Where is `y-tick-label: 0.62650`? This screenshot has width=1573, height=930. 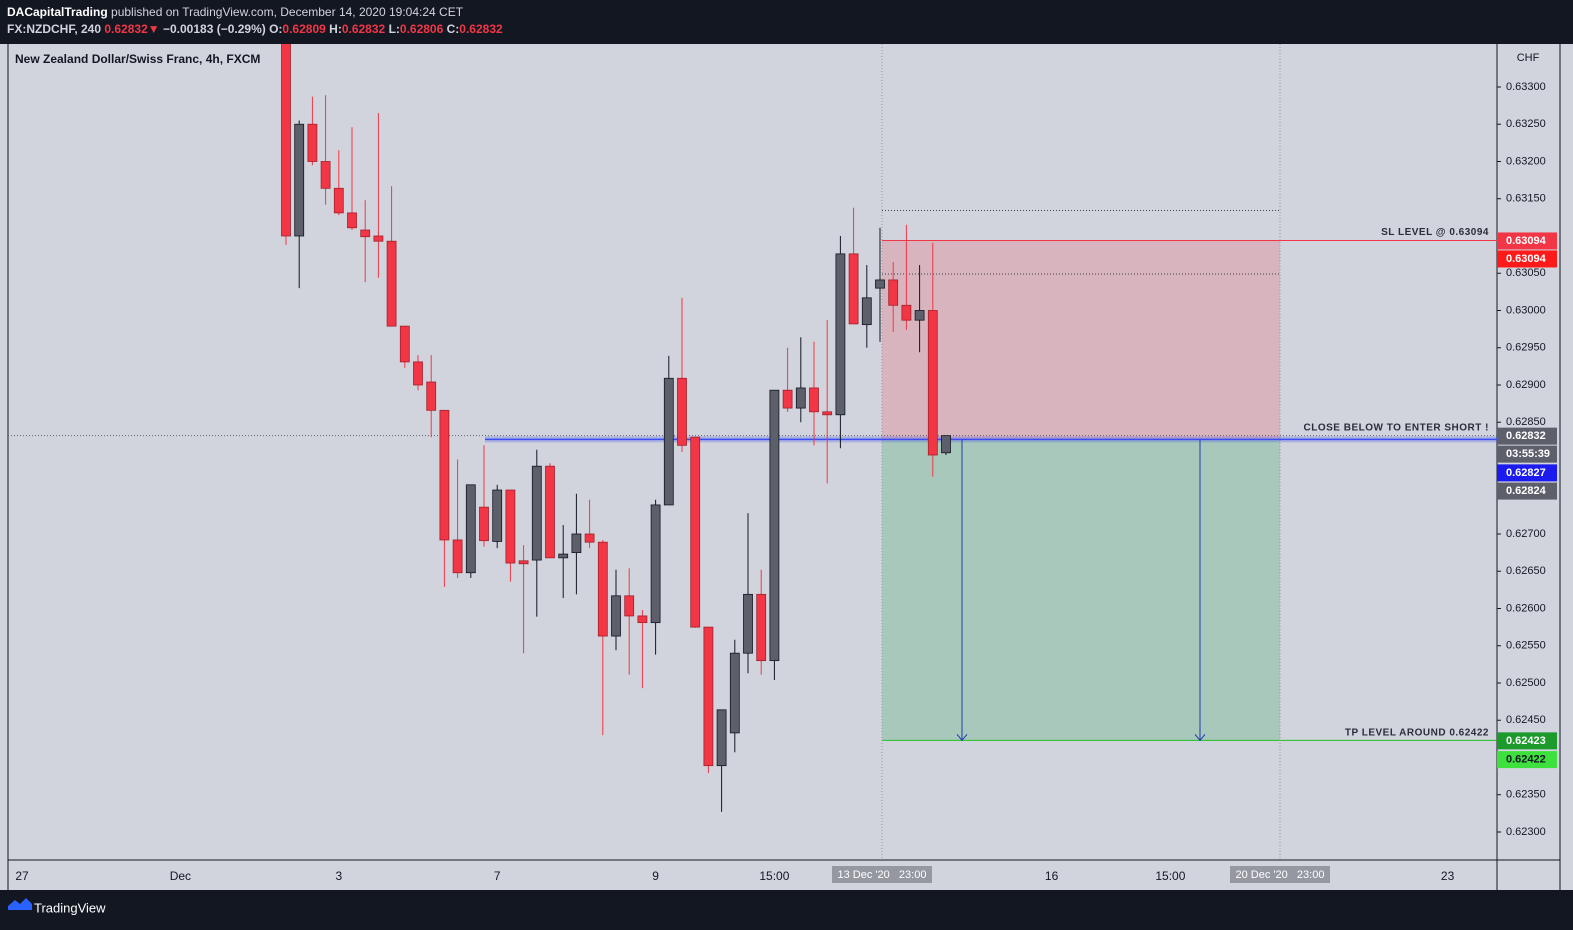
y-tick-label: 0.62650 is located at coordinates (1526, 571).